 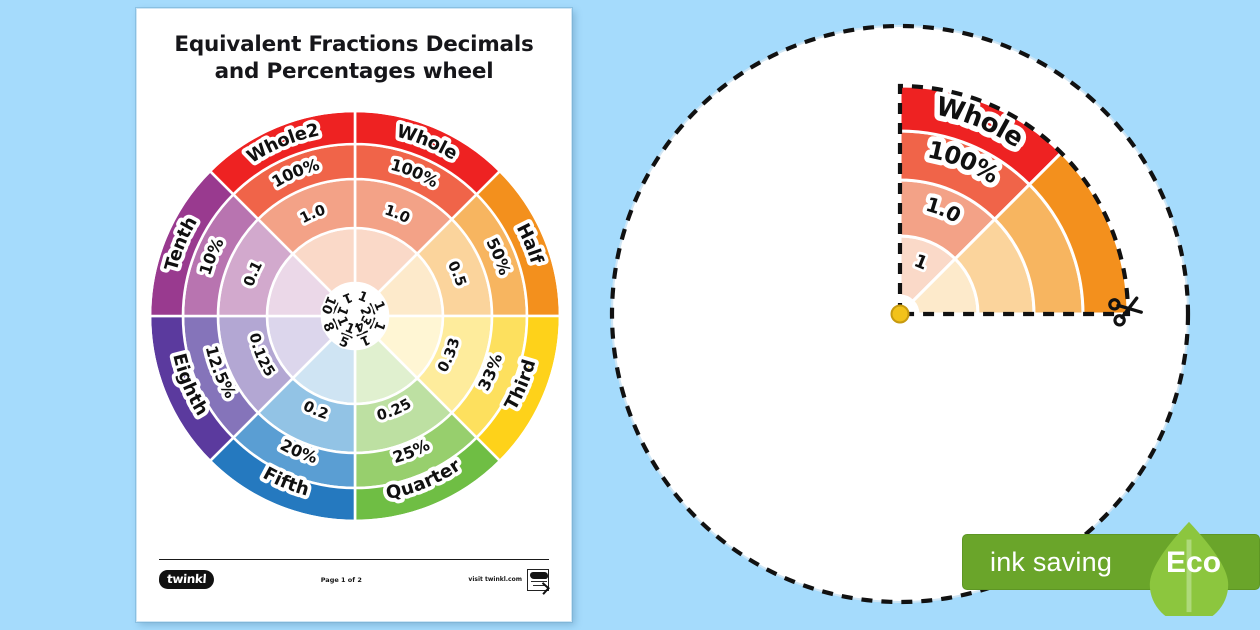 I want to click on eco-badge: ink saving Eco, so click(x=1111, y=568).